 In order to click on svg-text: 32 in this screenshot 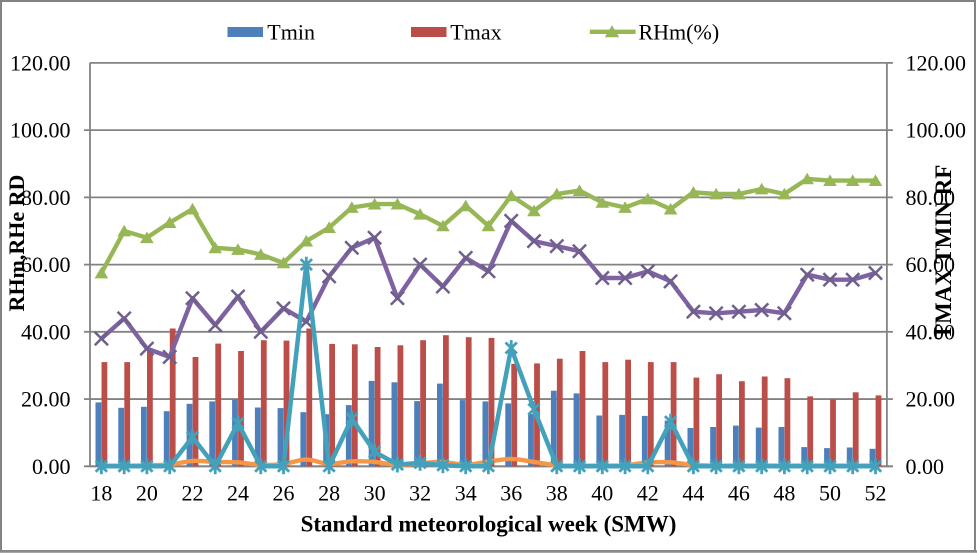, I will do `click(420, 493)`.